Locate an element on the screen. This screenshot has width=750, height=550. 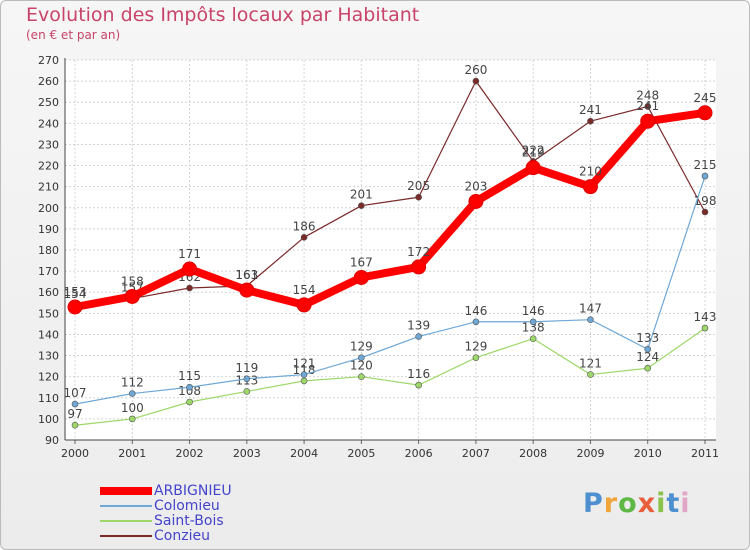
data-label-colomieu: 147 is located at coordinates (590, 309).